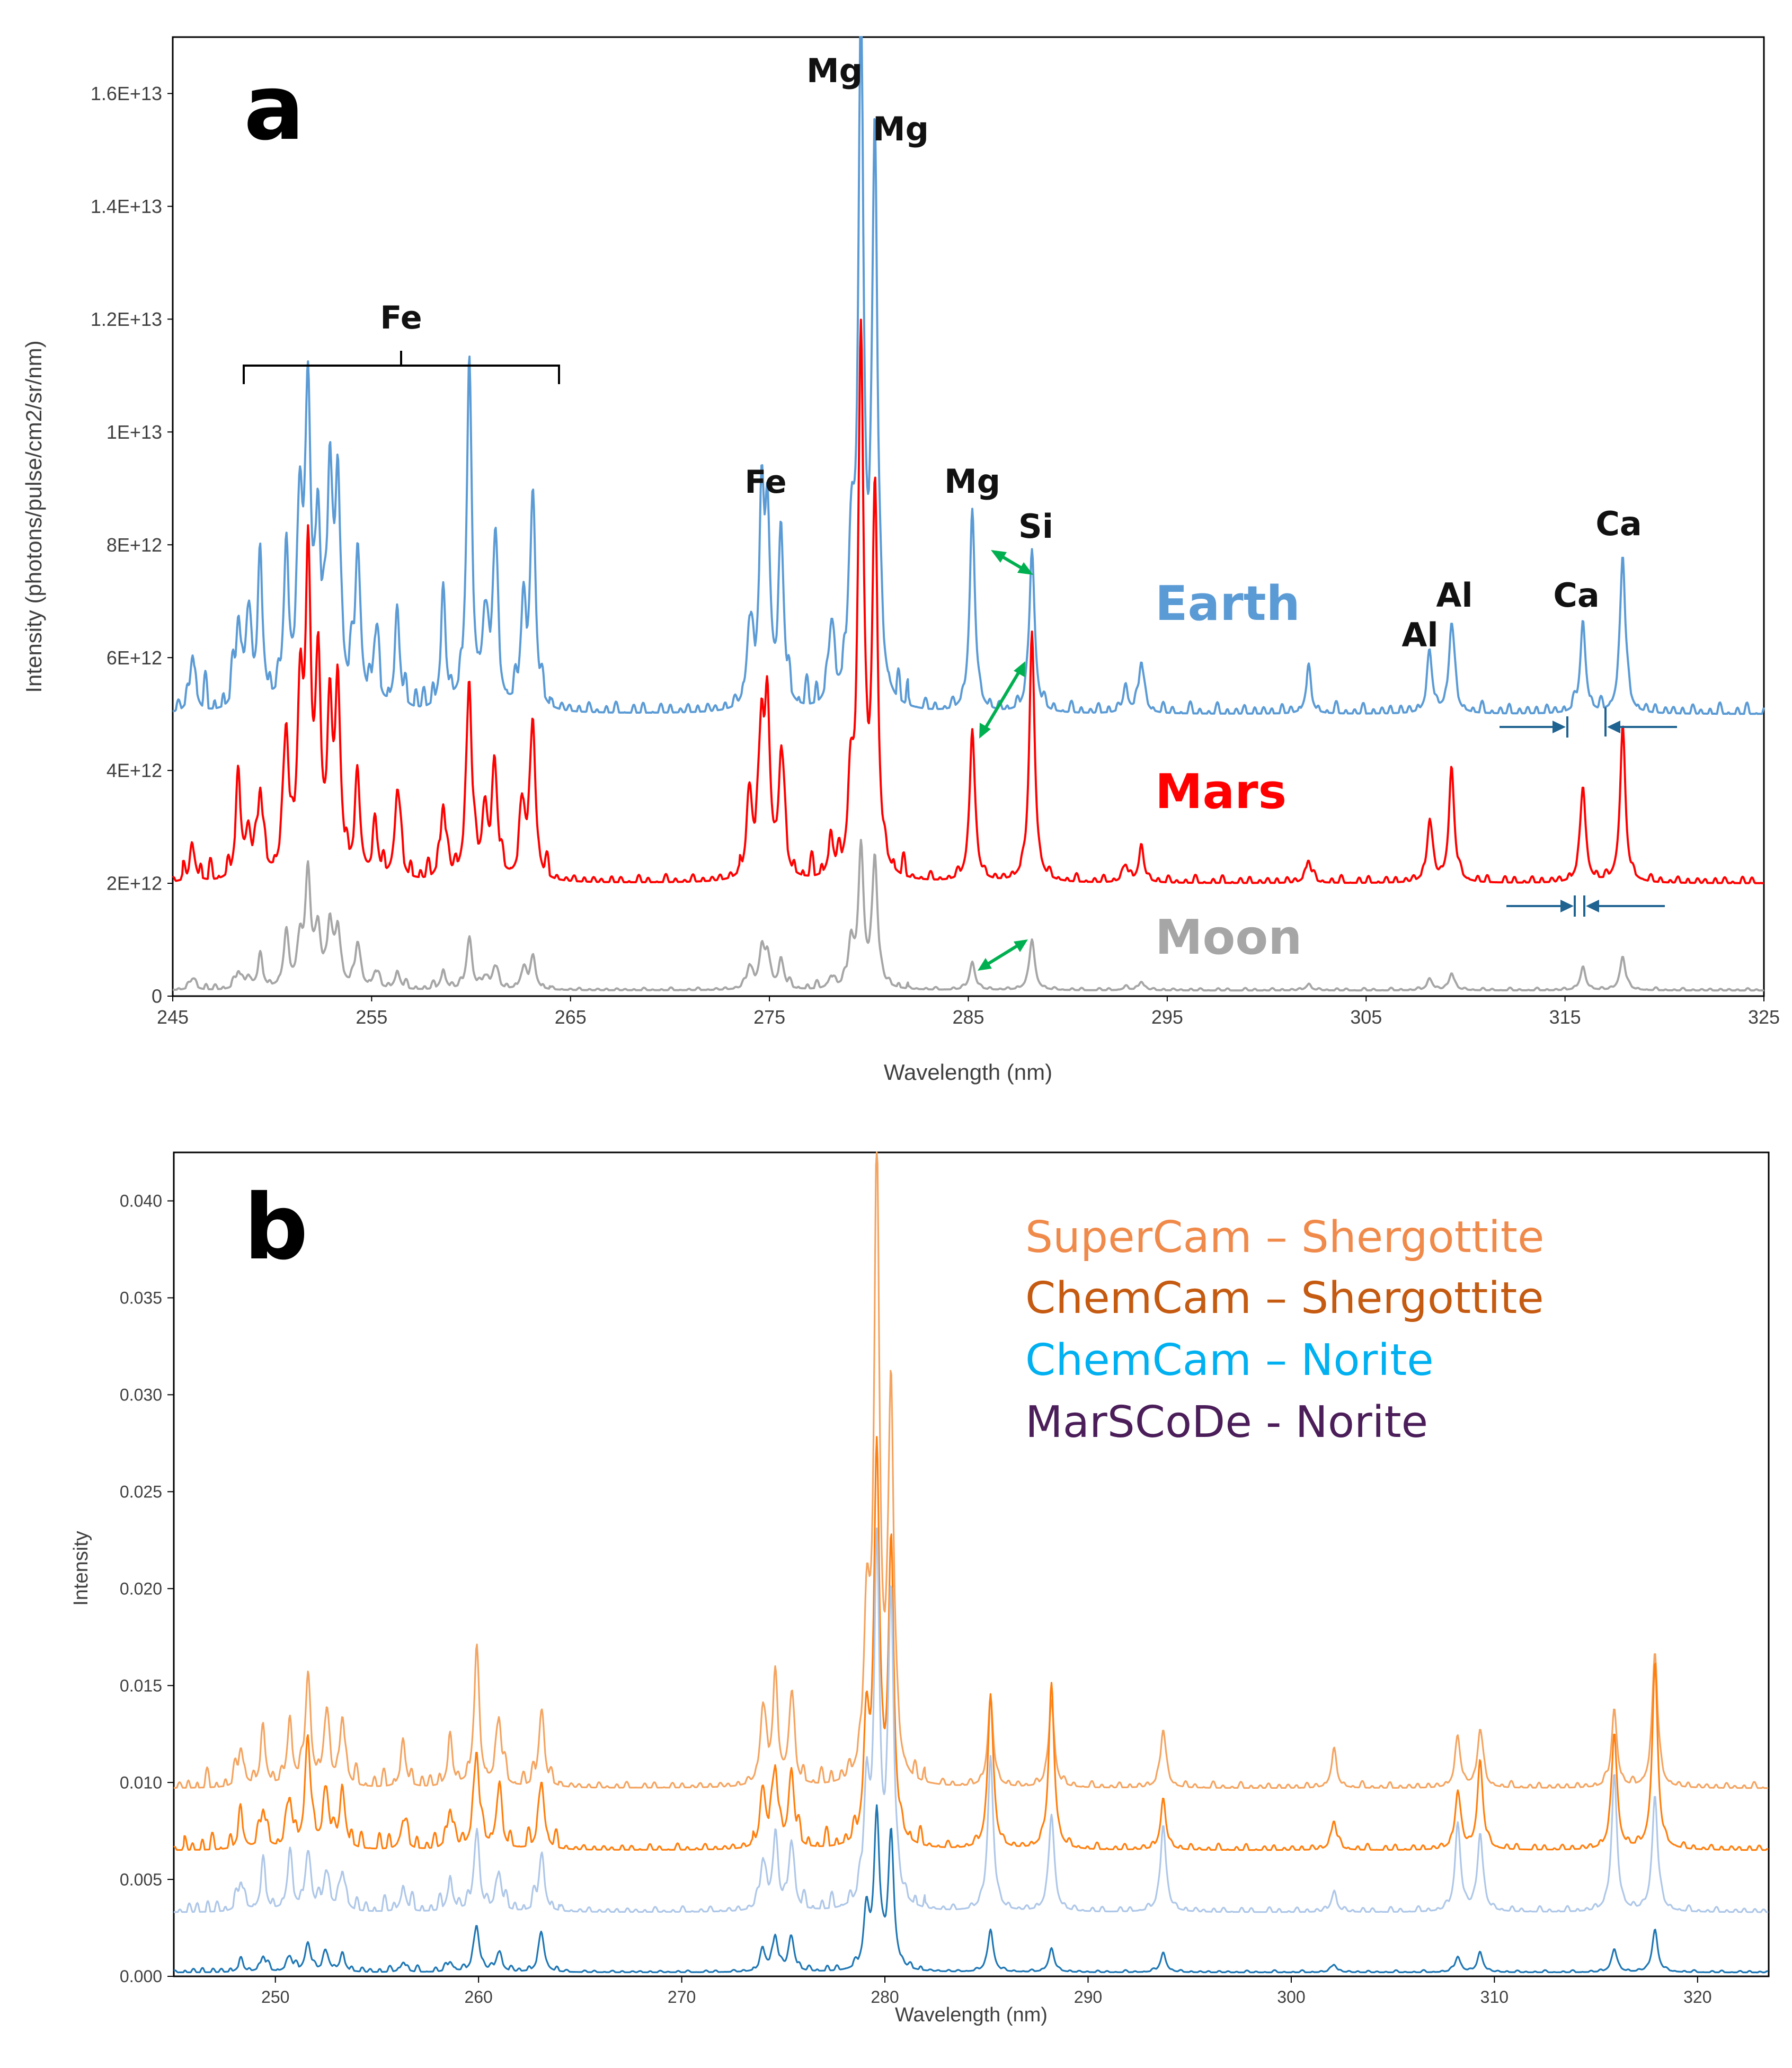  Describe the element at coordinates (1587, 817) in the screenshot. I see `blue-arrowheads` at that location.